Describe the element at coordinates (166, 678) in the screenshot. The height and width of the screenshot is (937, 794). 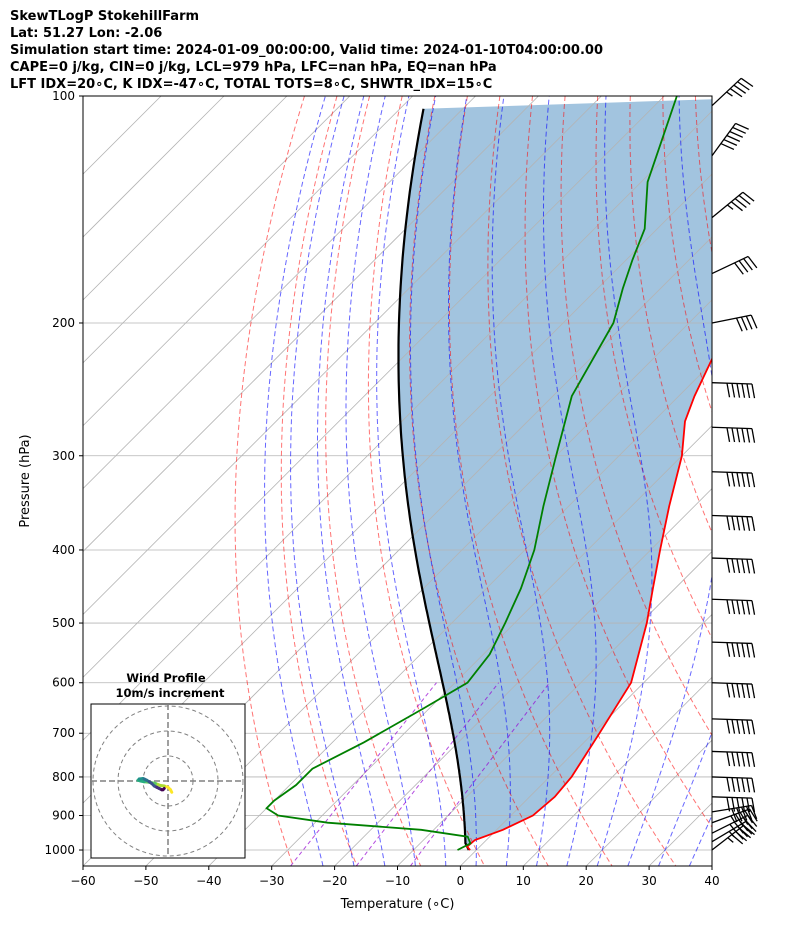
I see `hodograph-title: Wind Profile` at that location.